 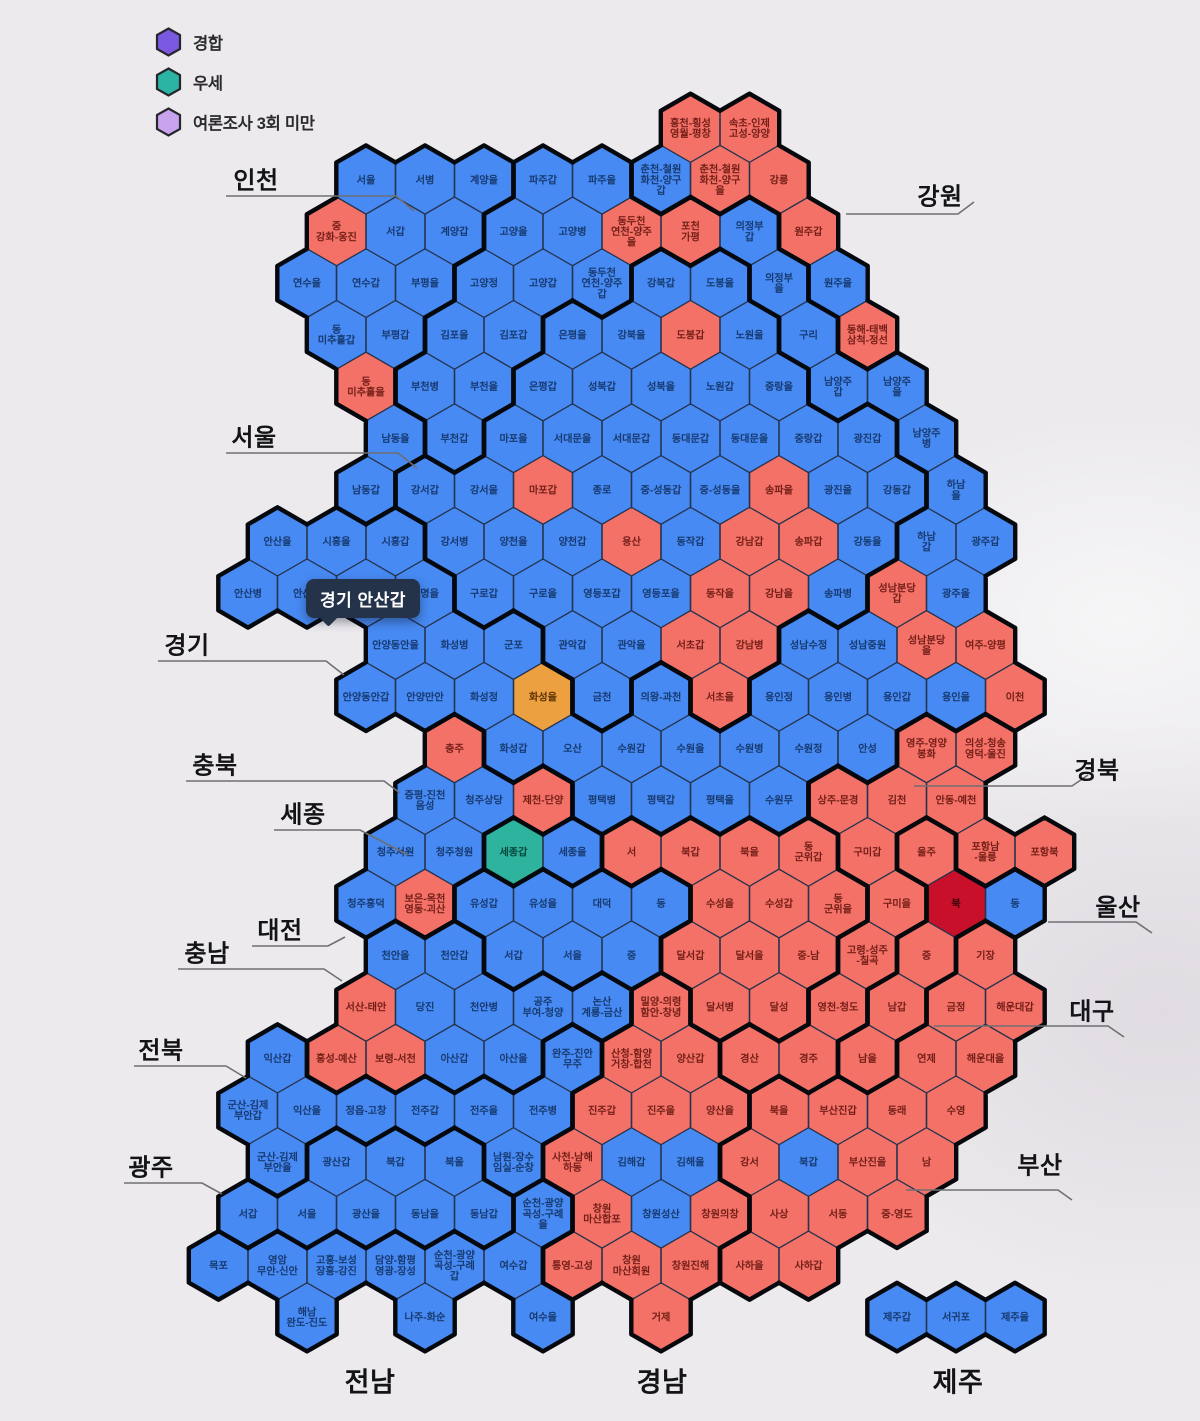 What do you see at coordinates (720, 593) in the screenshot?
I see `district-hex-동작을` at bounding box center [720, 593].